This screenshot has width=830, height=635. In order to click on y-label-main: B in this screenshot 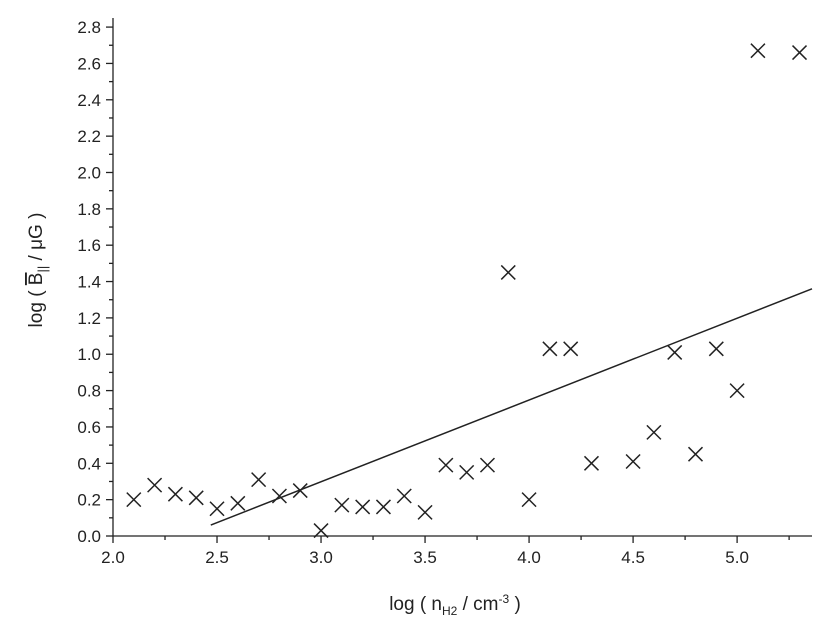, I will do `click(36, 279)`.